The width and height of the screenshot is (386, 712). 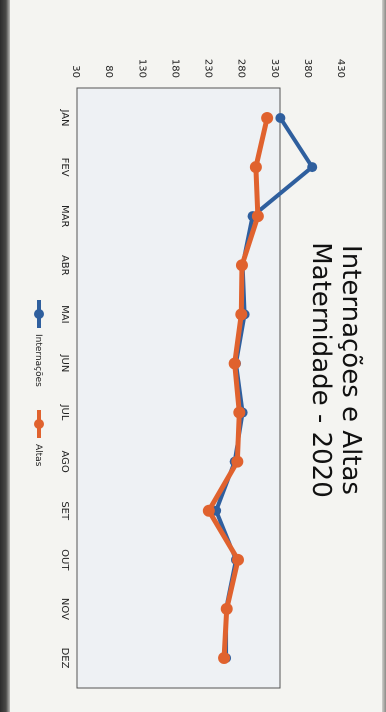 What do you see at coordinates (307, 68) in the screenshot?
I see `y-tick-label: 380` at bounding box center [307, 68].